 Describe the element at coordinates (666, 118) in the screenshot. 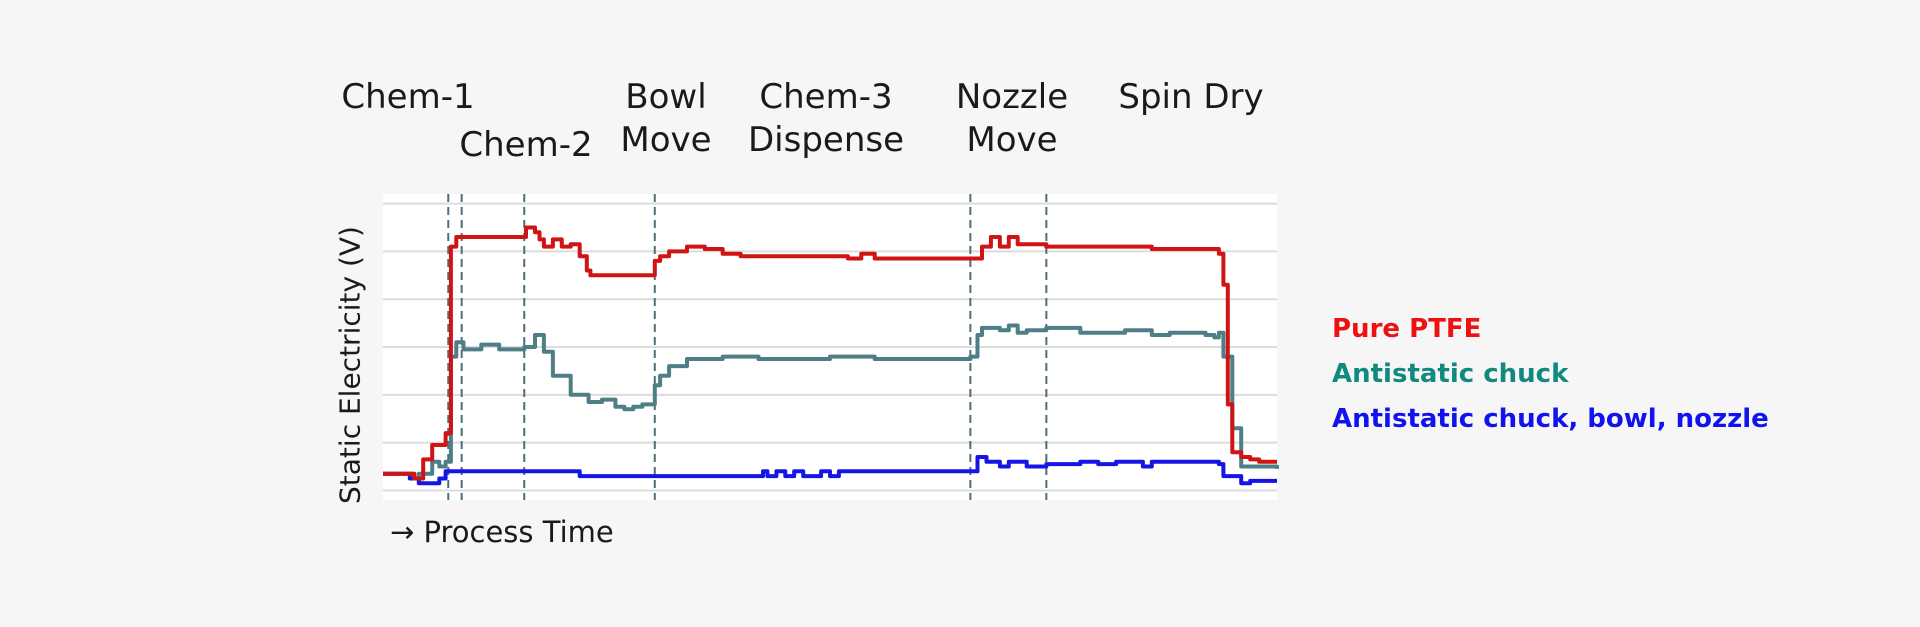

I see `phase-label-bowl-move: Bowl Move` at that location.